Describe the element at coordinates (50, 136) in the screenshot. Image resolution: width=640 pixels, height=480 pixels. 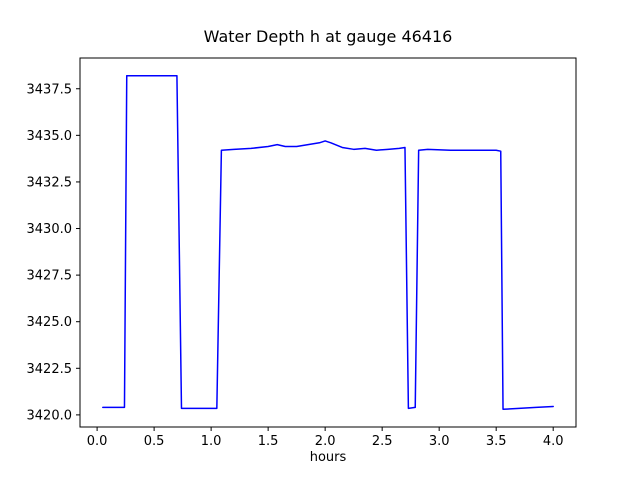
I see `y-tick-label: 3435.0` at that location.